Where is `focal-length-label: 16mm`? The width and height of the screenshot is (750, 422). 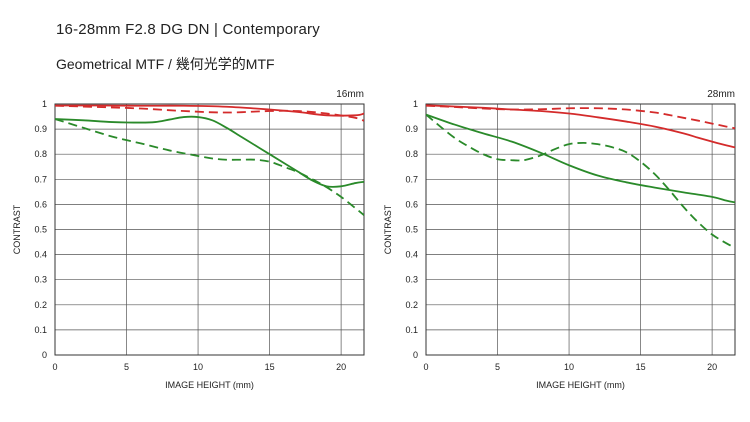
focal-length-label: 16mm is located at coordinates (350, 94).